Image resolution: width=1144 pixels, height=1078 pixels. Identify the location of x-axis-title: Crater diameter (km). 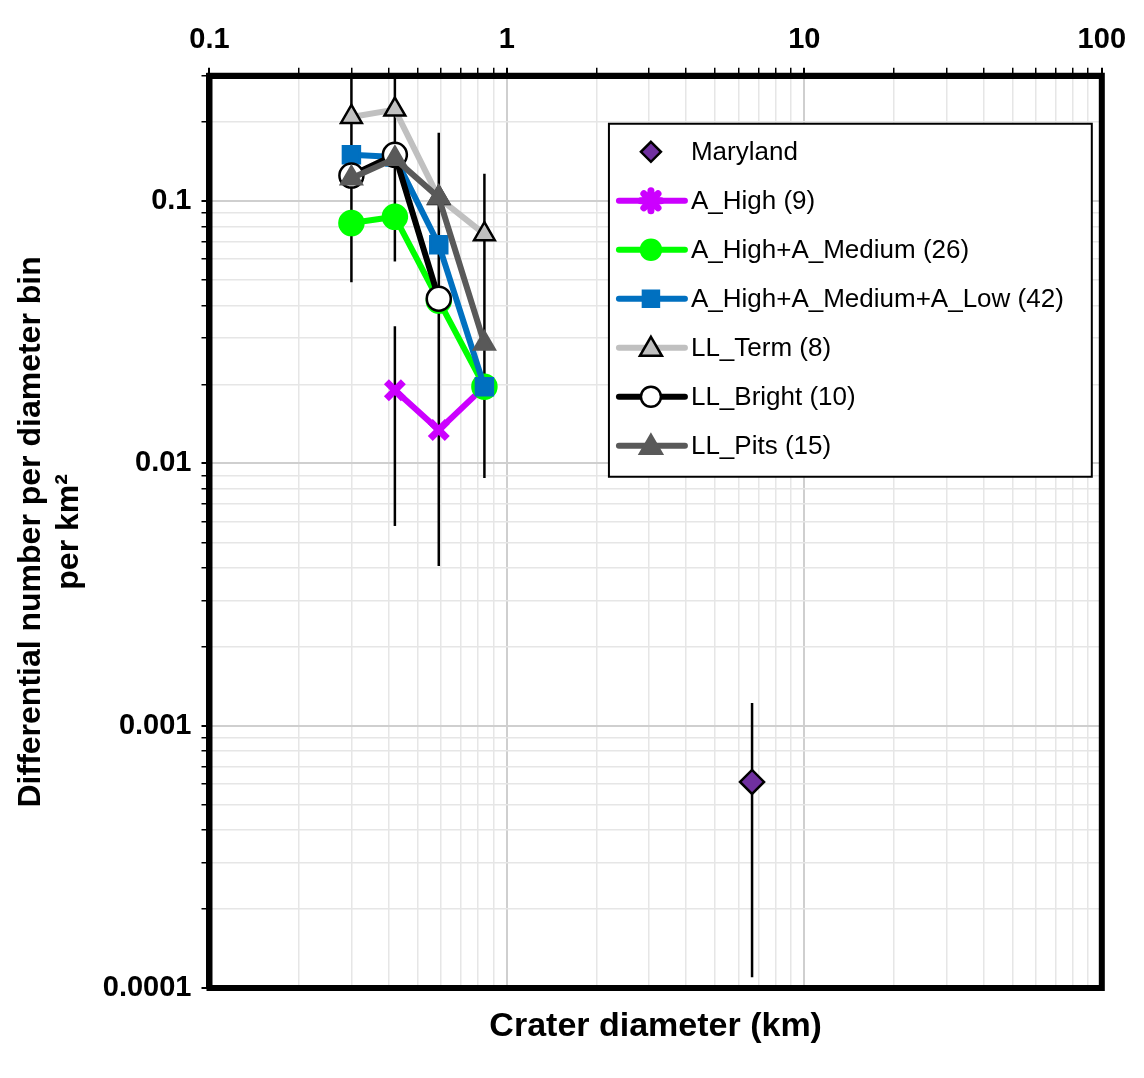
(655, 1024).